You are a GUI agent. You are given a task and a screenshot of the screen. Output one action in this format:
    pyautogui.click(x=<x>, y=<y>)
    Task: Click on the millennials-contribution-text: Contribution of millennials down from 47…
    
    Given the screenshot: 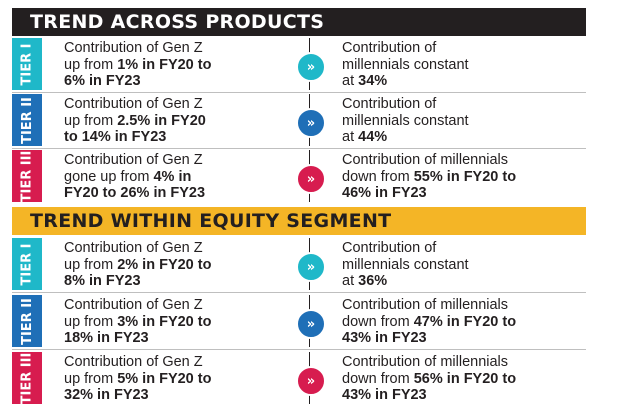 What is the action you would take?
    pyautogui.click(x=429, y=321)
    